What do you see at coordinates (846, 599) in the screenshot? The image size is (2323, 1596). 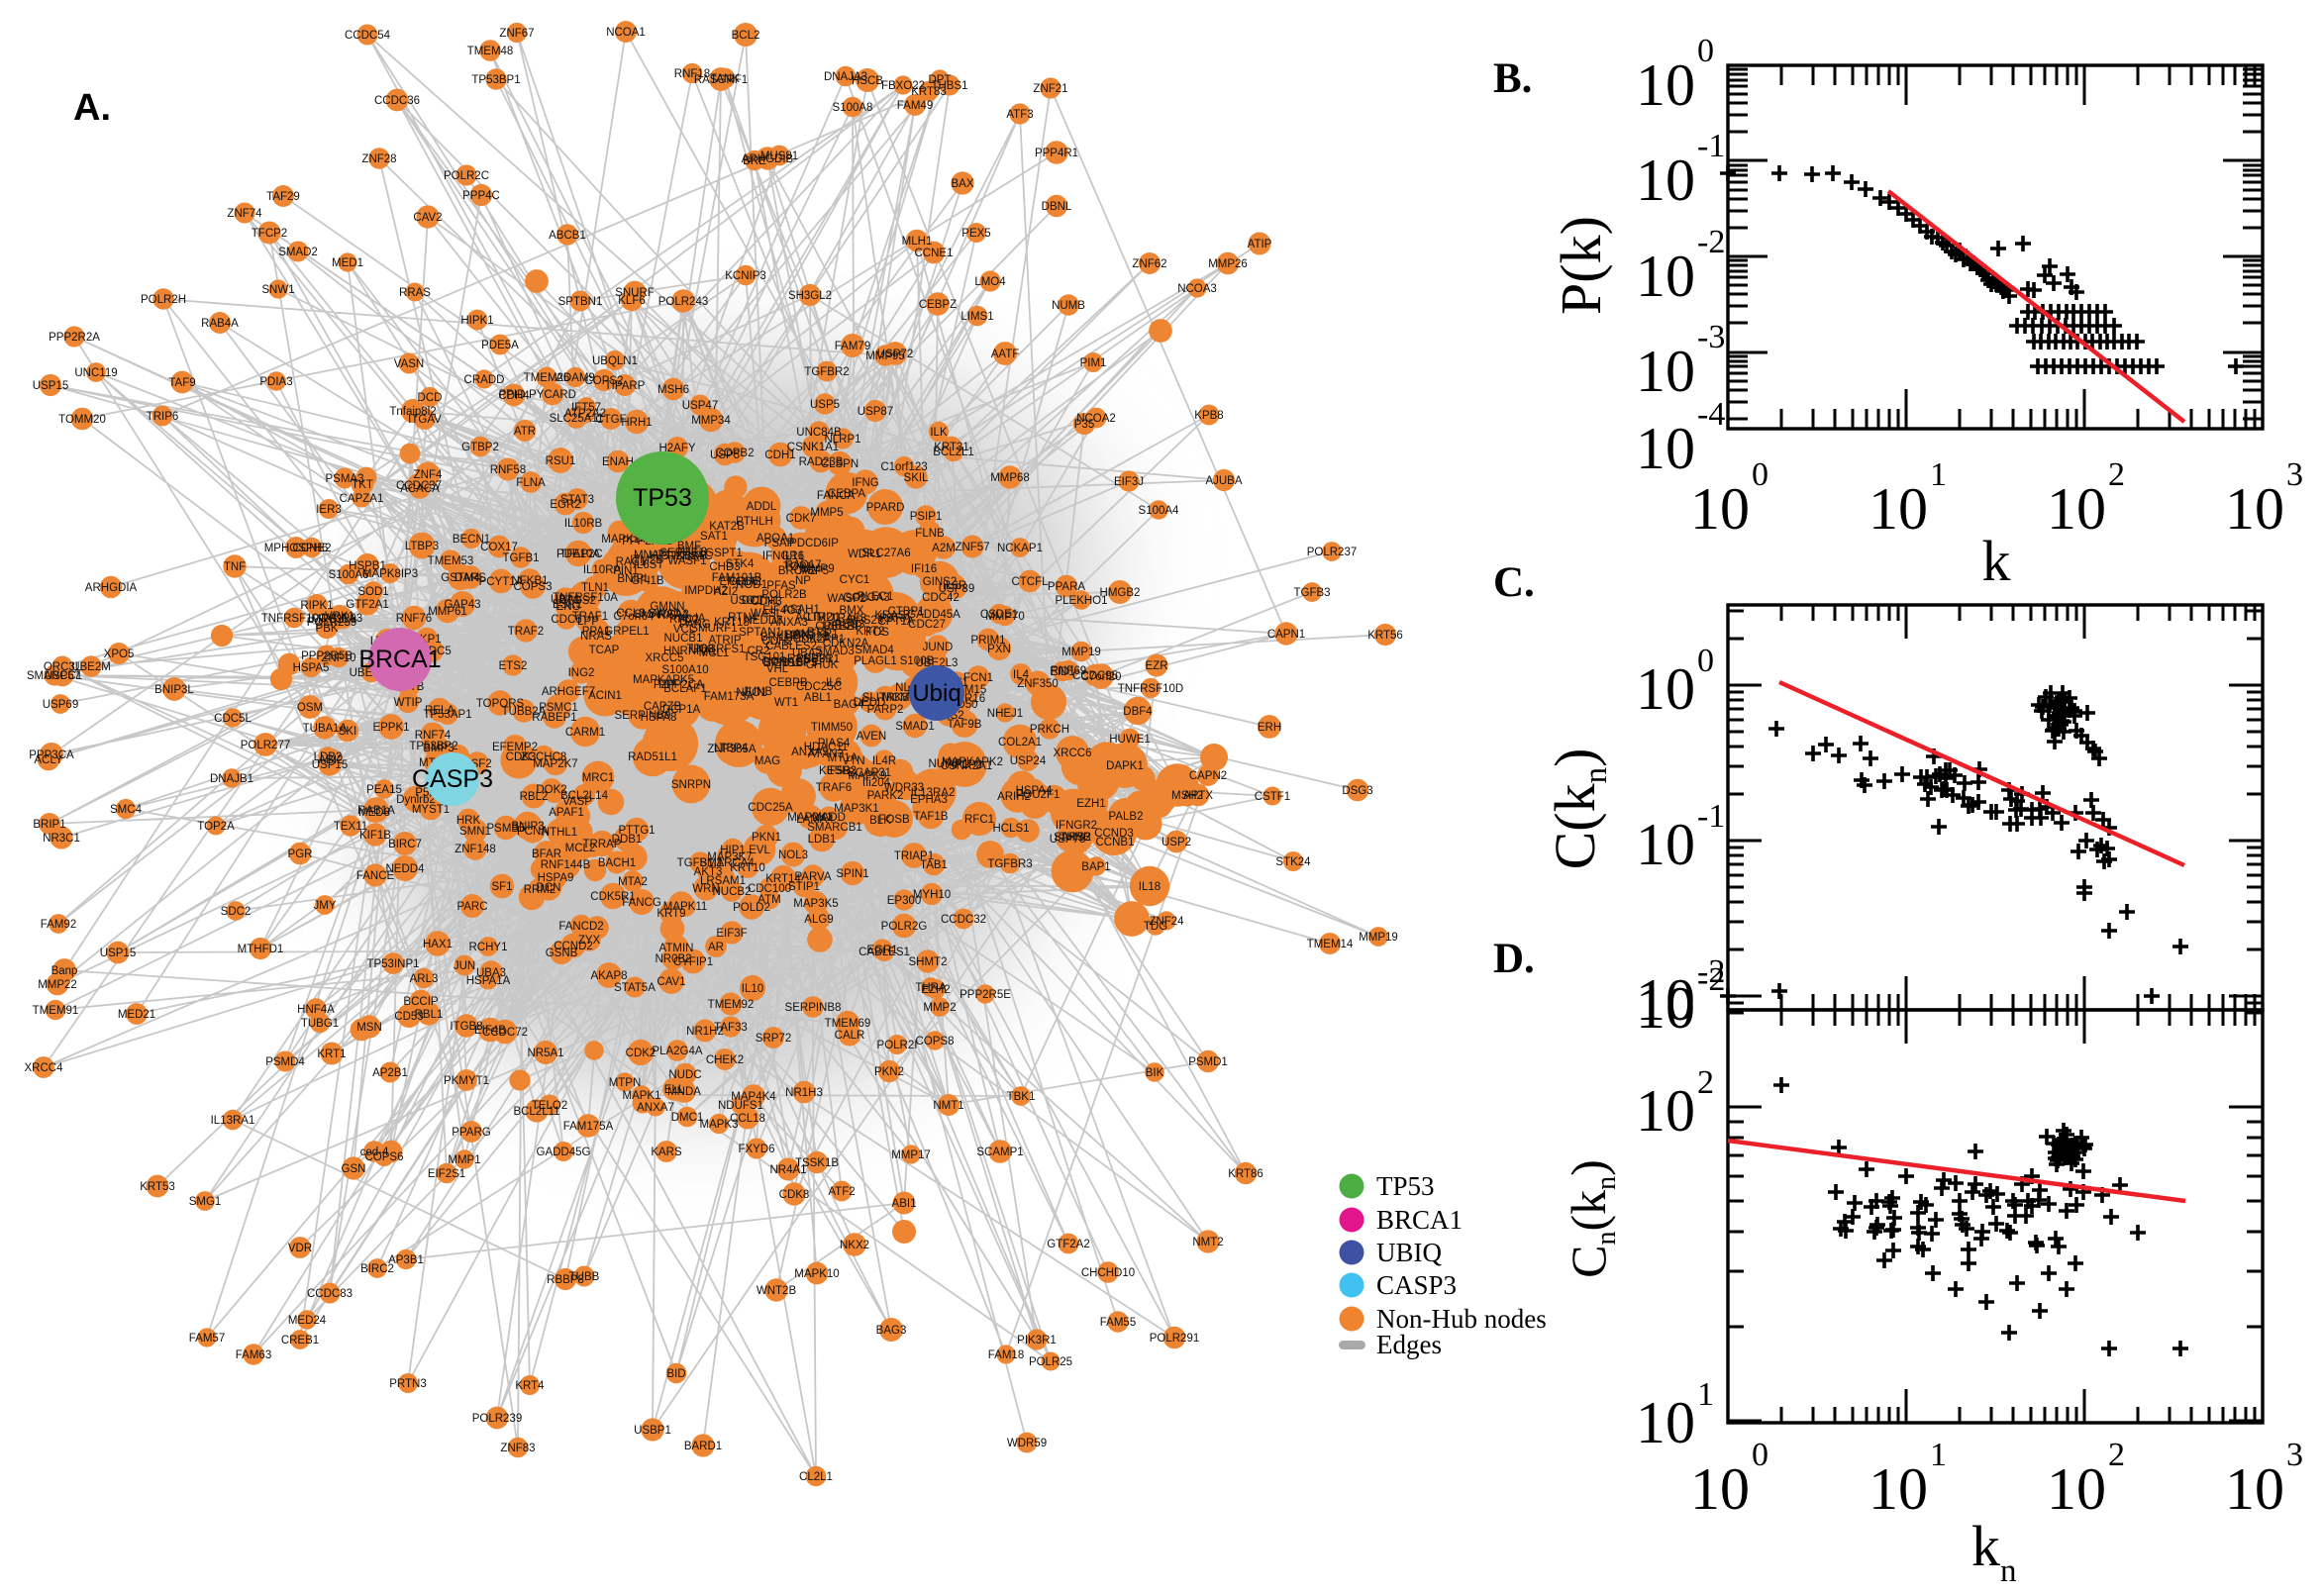 I see `svg-text: WASF2` at bounding box center [846, 599].